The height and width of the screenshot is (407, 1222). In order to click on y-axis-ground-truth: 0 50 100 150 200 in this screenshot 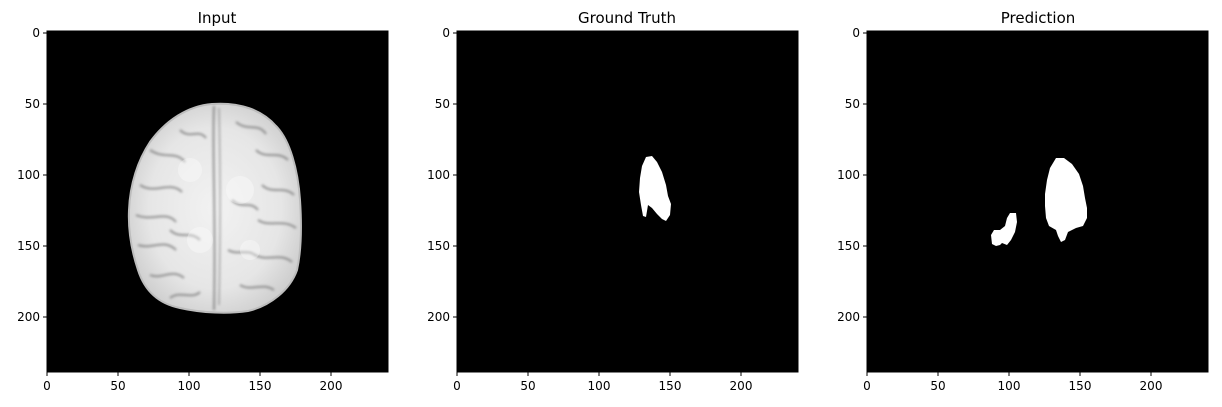, I will do `click(442, 175)`.